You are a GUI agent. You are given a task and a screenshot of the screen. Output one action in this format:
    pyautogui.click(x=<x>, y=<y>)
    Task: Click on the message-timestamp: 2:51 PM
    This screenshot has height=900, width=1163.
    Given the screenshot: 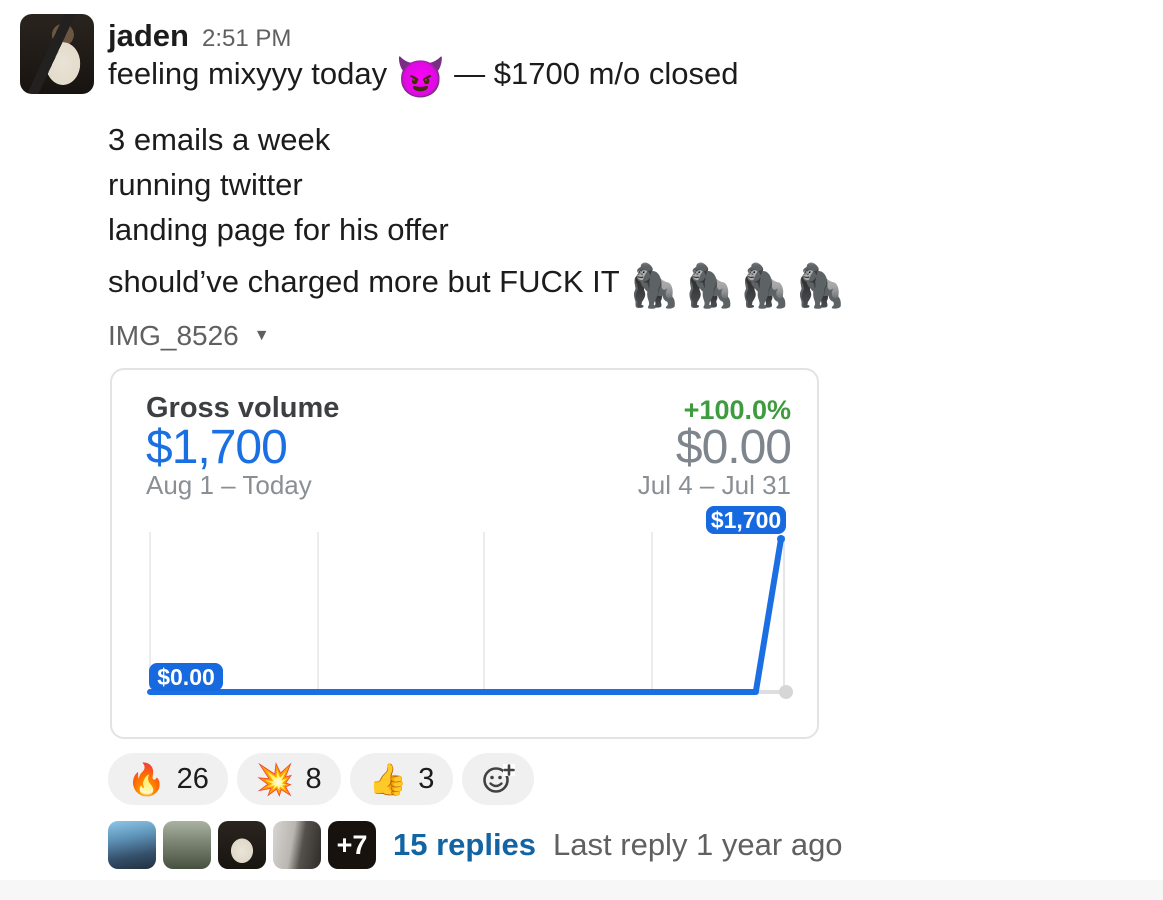 What is the action you would take?
    pyautogui.click(x=246, y=38)
    